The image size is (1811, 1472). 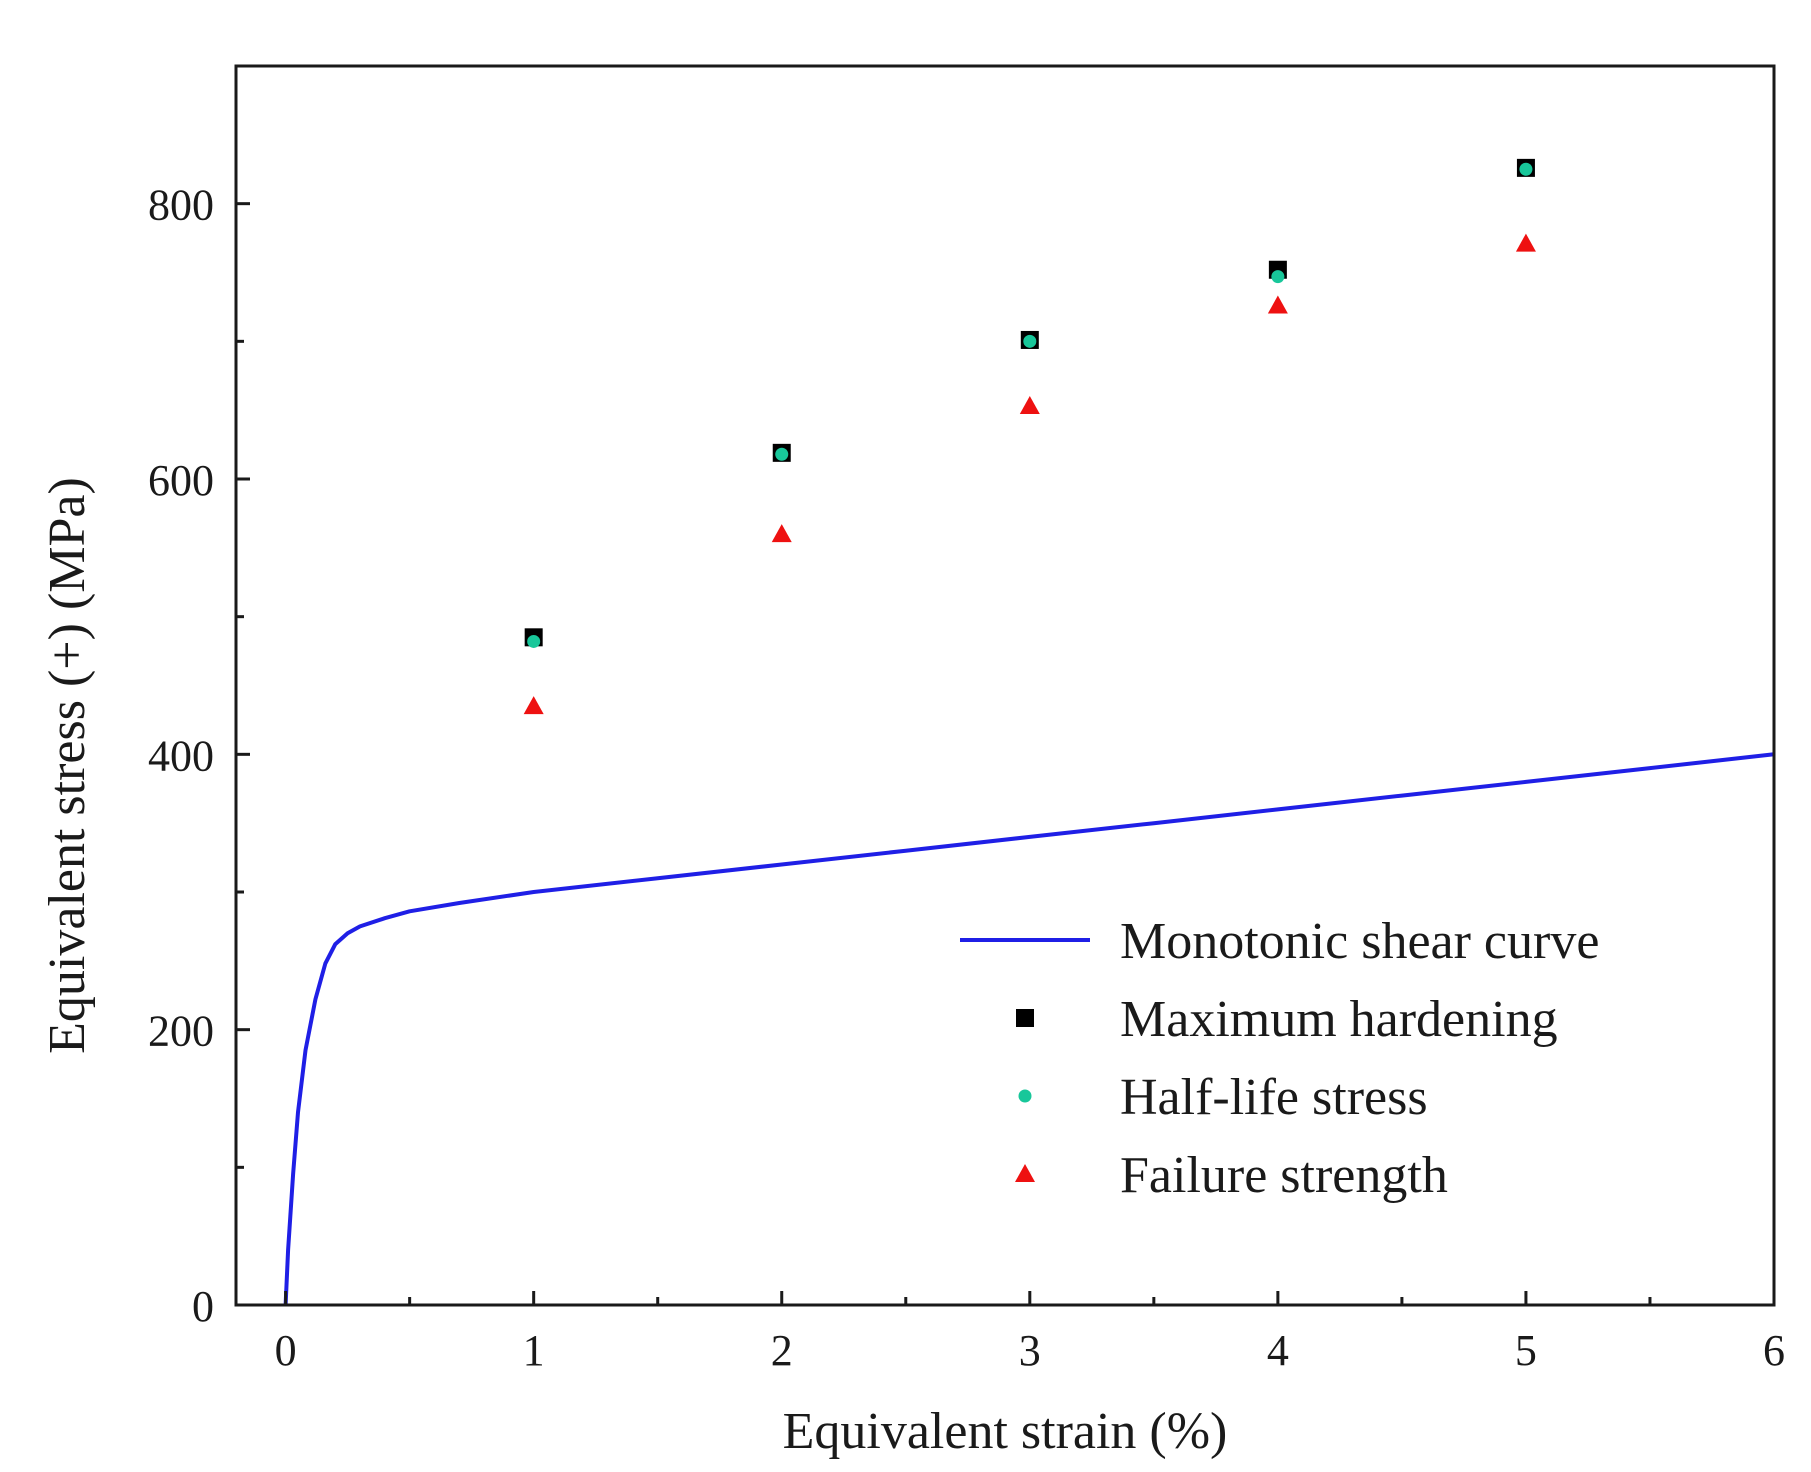 I want to click on y-tick-label: 200, so click(x=181, y=1031).